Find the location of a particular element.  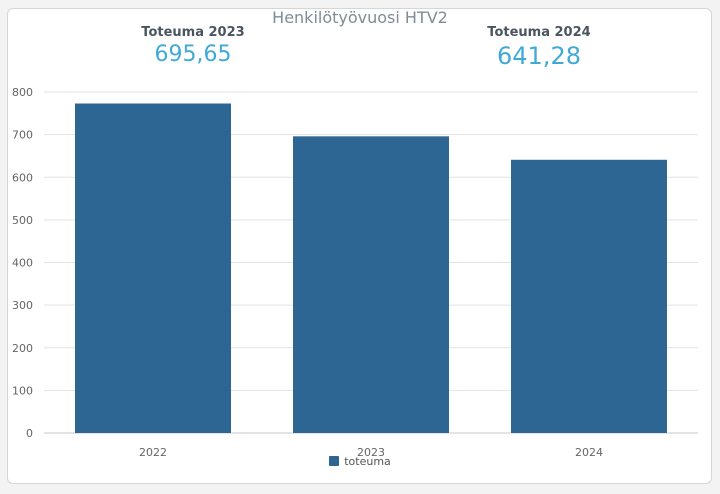

kpi-value: 695,65 is located at coordinates (193, 54).